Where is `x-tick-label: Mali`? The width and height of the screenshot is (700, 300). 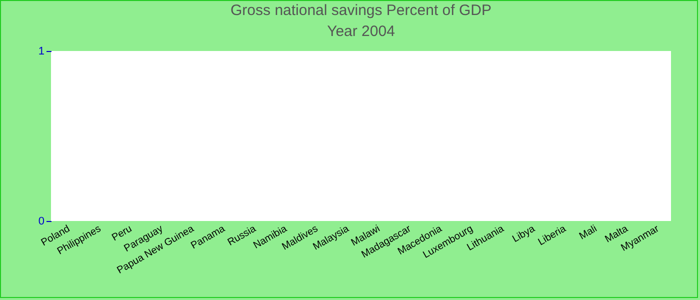
x-tick-label: Mali is located at coordinates (588, 233).